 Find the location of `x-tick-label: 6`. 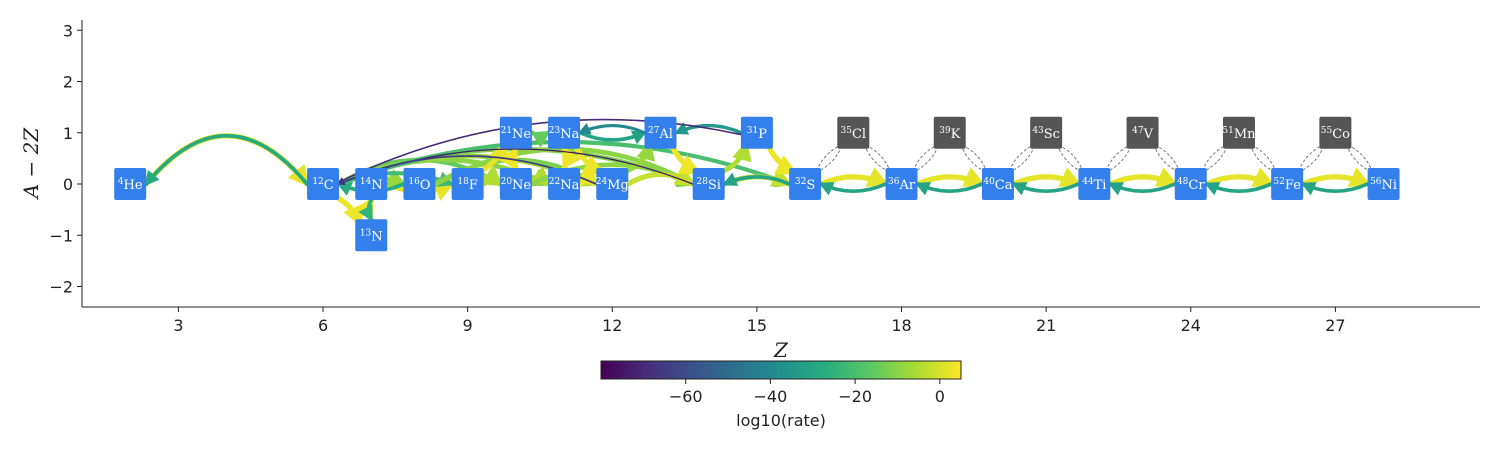

x-tick-label: 6 is located at coordinates (323, 325).